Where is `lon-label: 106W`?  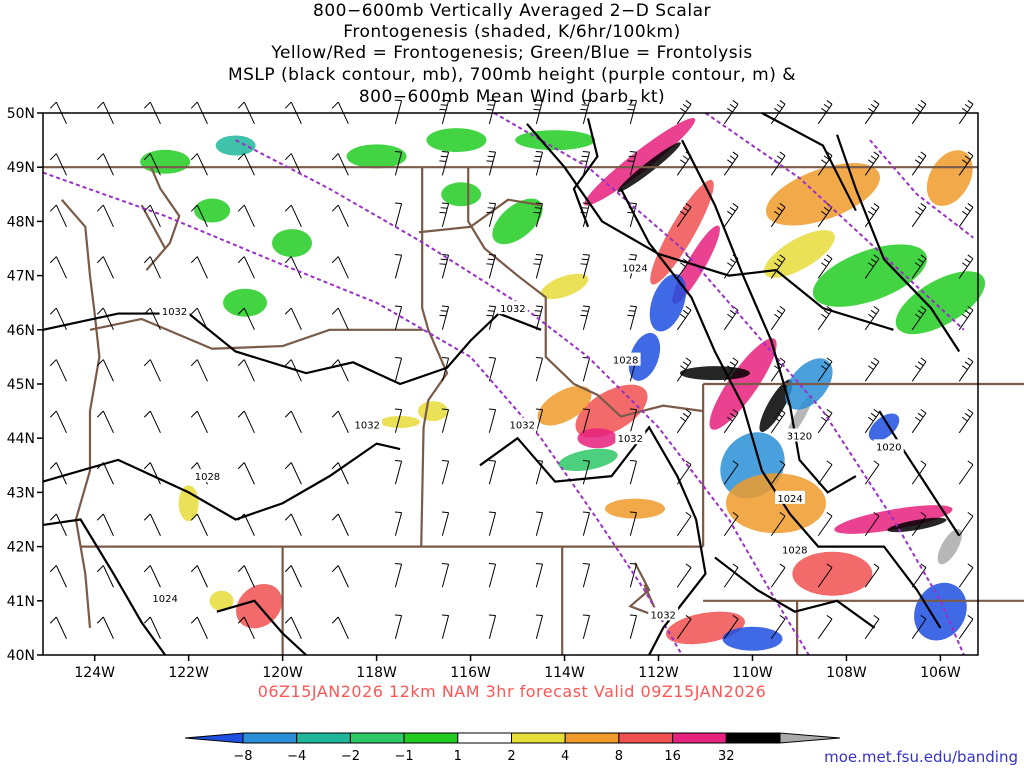
lon-label: 106W is located at coordinates (940, 673).